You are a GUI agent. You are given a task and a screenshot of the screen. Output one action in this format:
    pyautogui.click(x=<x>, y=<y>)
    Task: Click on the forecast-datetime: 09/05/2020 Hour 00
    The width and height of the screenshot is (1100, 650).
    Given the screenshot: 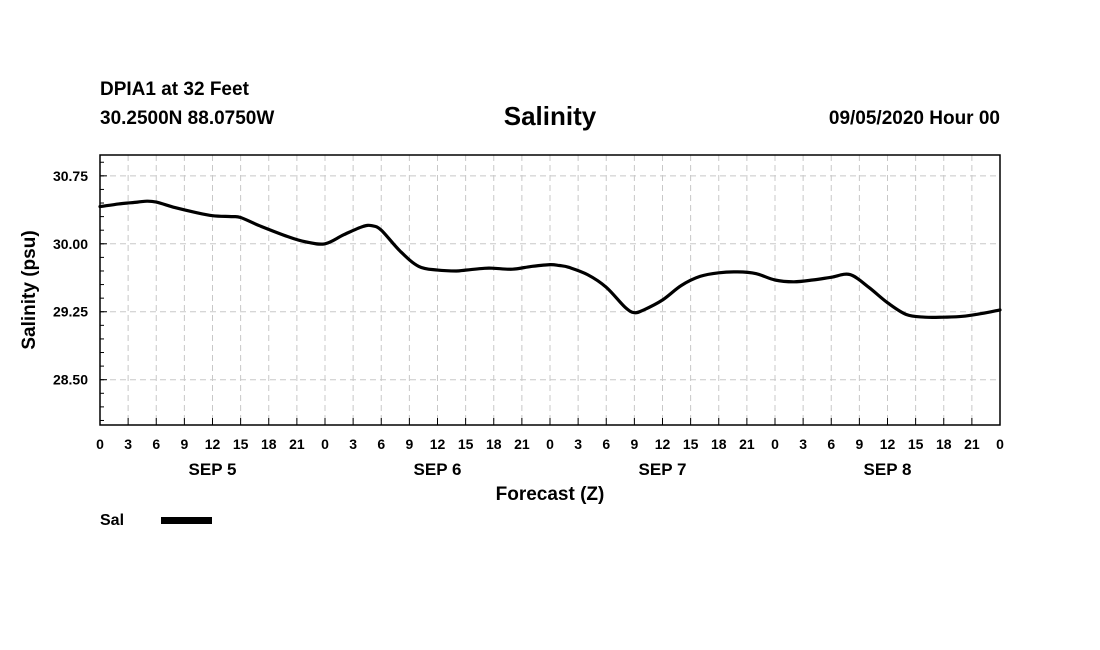 What is the action you would take?
    pyautogui.click(x=914, y=118)
    